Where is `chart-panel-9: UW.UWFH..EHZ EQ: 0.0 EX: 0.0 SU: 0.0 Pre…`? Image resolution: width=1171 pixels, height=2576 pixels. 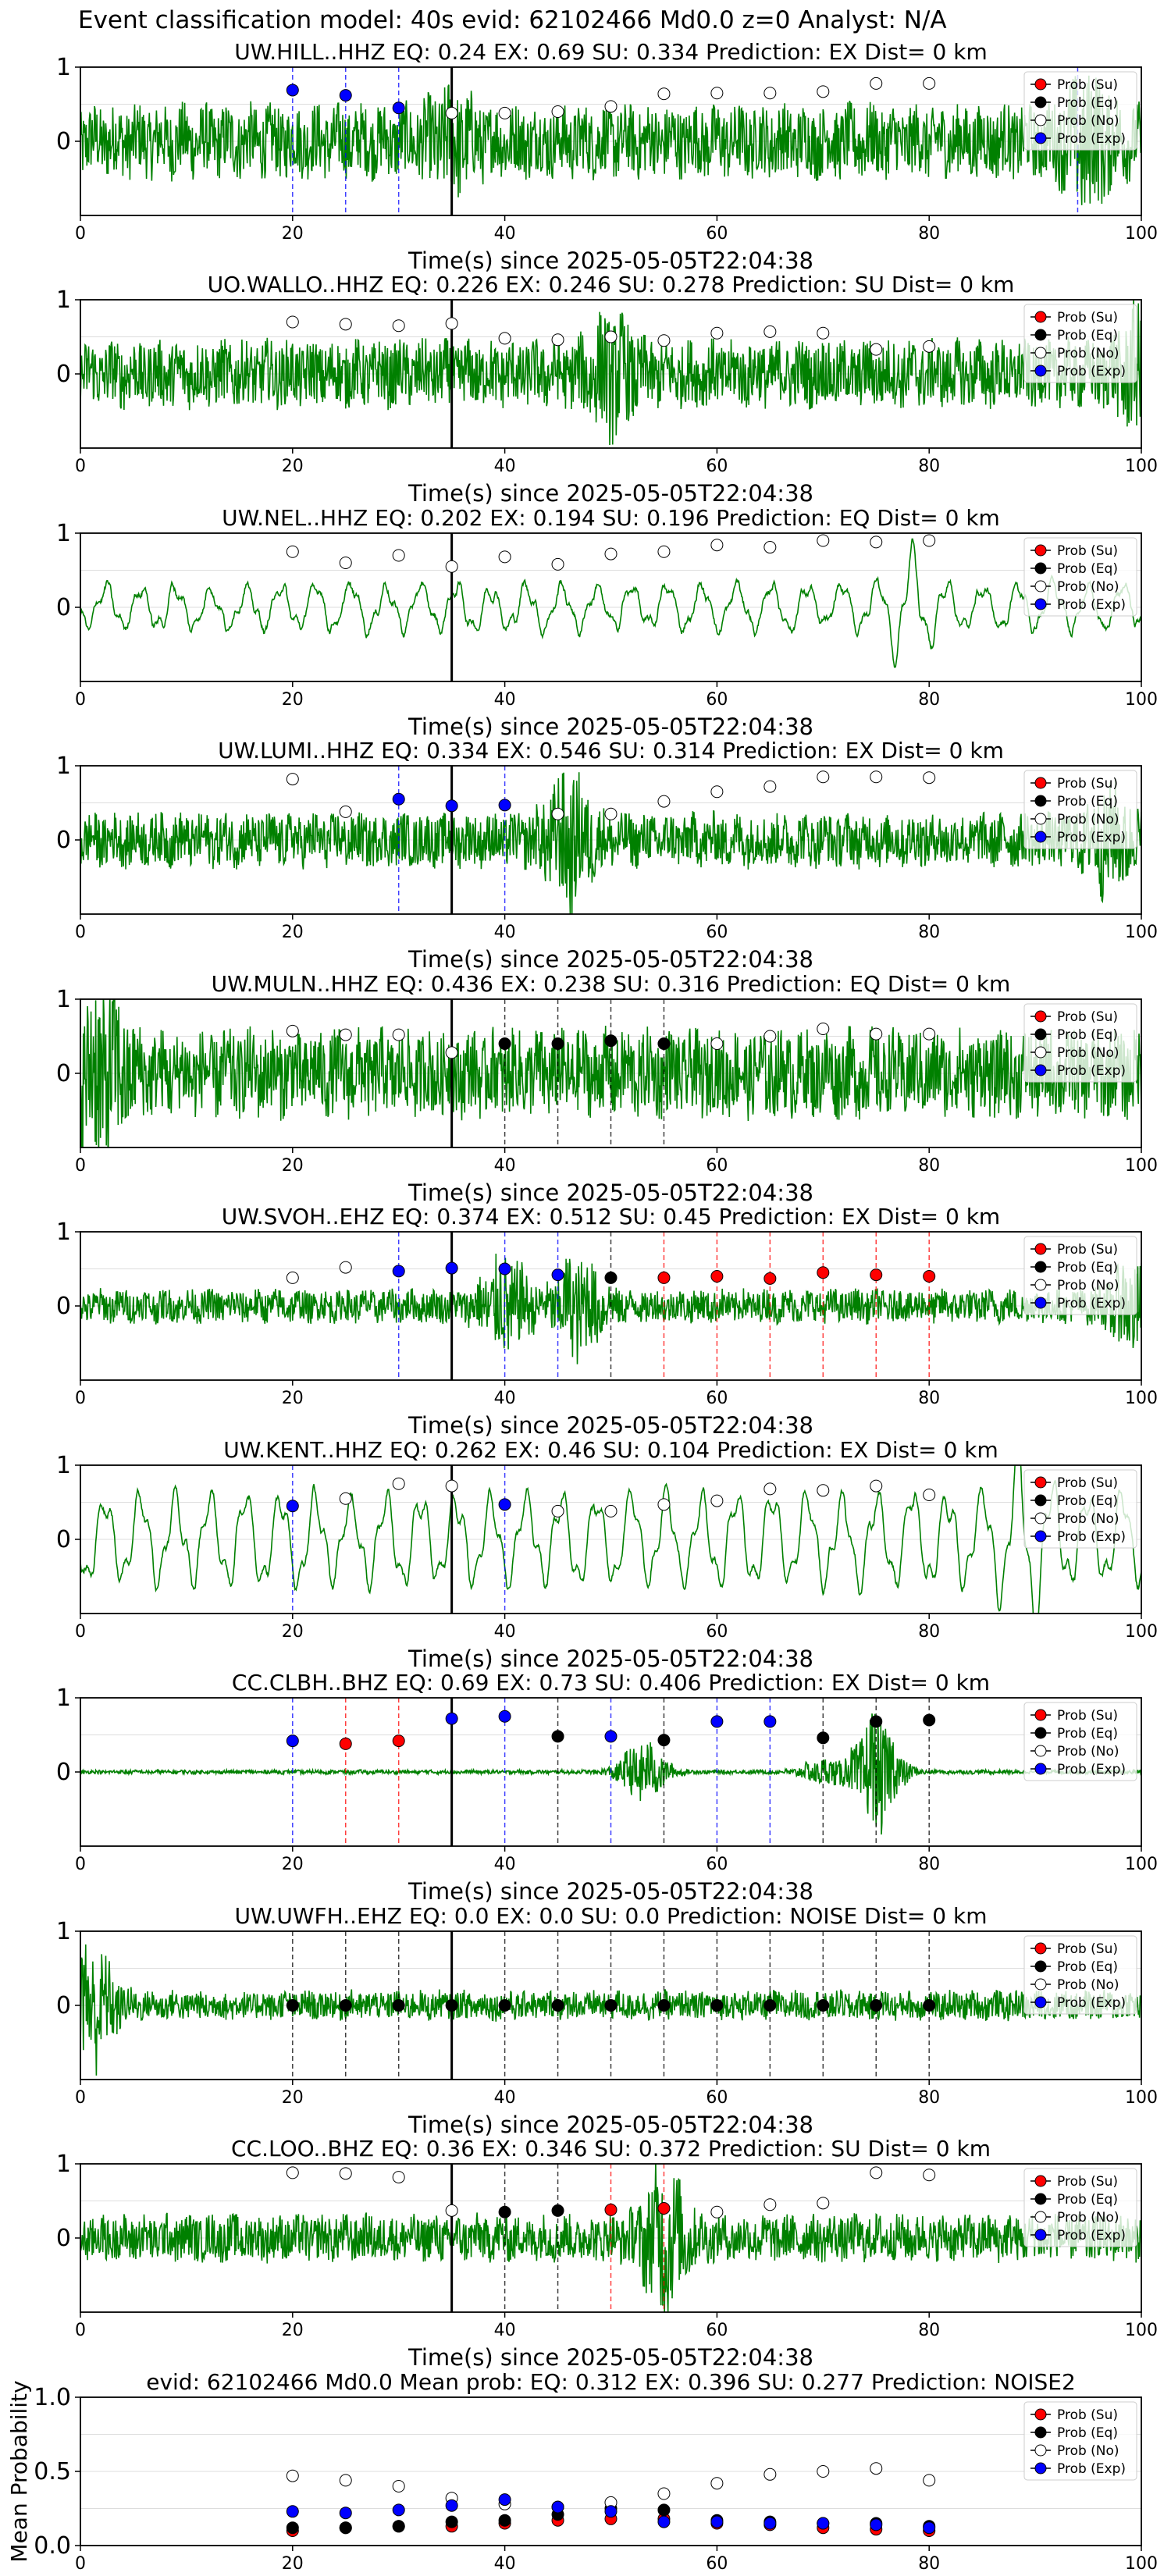
chart-panel-9: UW.UWFH..EHZ EQ: 0.0 EX: 0.0 SU: 0.0 Pre… is located at coordinates (607, 2020).